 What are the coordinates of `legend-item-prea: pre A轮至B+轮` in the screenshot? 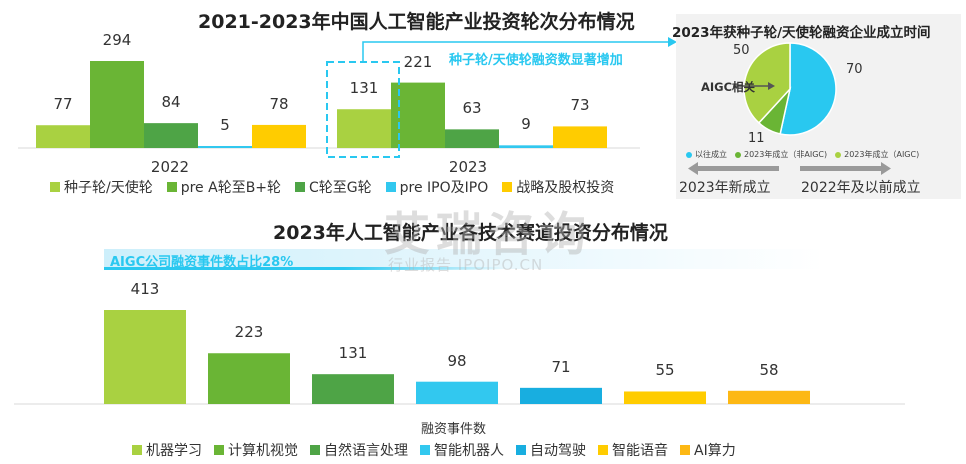 It's located at (224, 187).